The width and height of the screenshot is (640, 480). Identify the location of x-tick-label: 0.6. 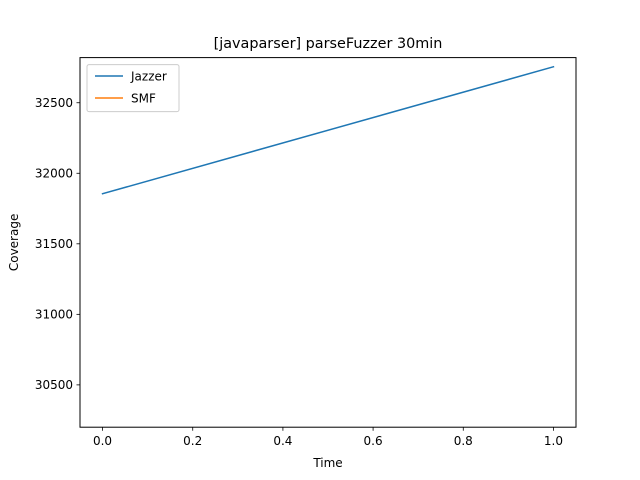
(373, 441).